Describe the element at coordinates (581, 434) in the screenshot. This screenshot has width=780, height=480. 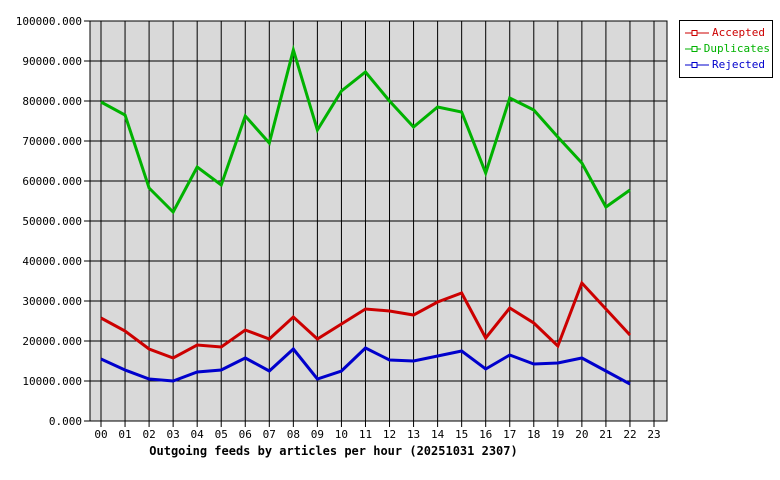
I see `x-tick-label: 20` at that location.